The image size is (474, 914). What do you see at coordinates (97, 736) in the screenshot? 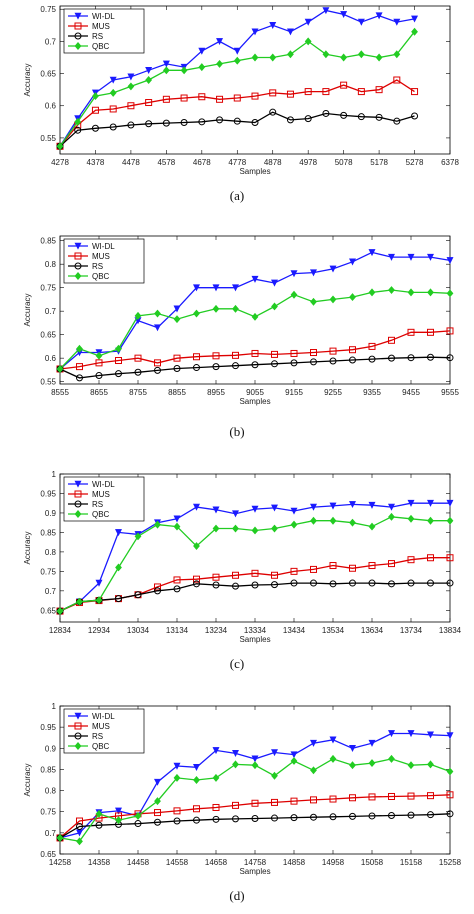
I see `legend-entry: RS` at bounding box center [97, 736].